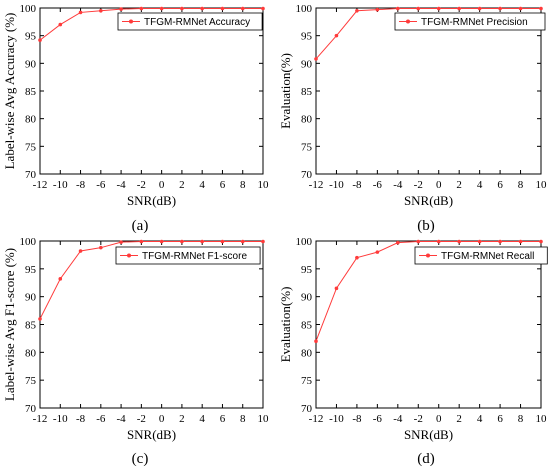 This screenshot has width=550, height=472. Describe the element at coordinates (474, 22) in the screenshot. I see `legend-label: TFGM-RMNet Precision` at that location.